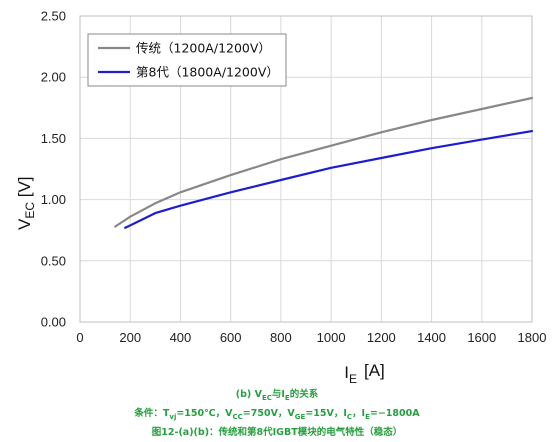 The height and width of the screenshot is (442, 554). I want to click on x-tick-label: 0, so click(79, 337).